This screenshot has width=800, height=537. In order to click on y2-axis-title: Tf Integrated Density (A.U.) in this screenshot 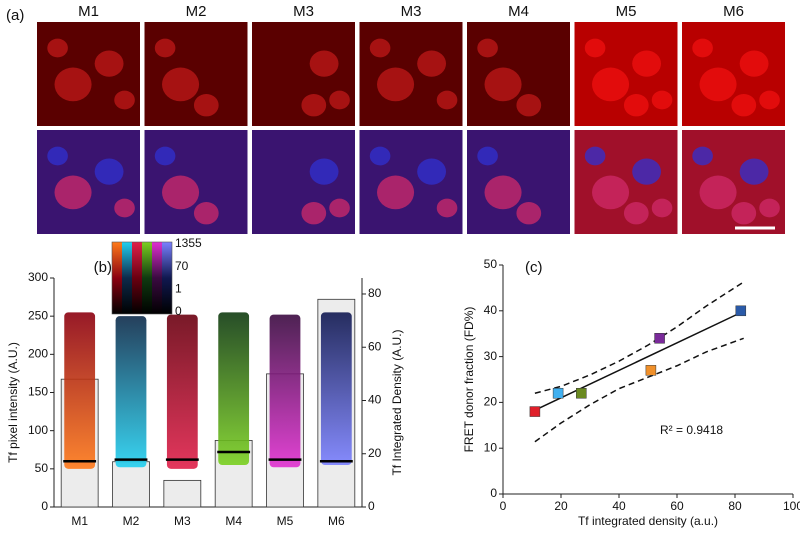, I will do `click(397, 402)`.